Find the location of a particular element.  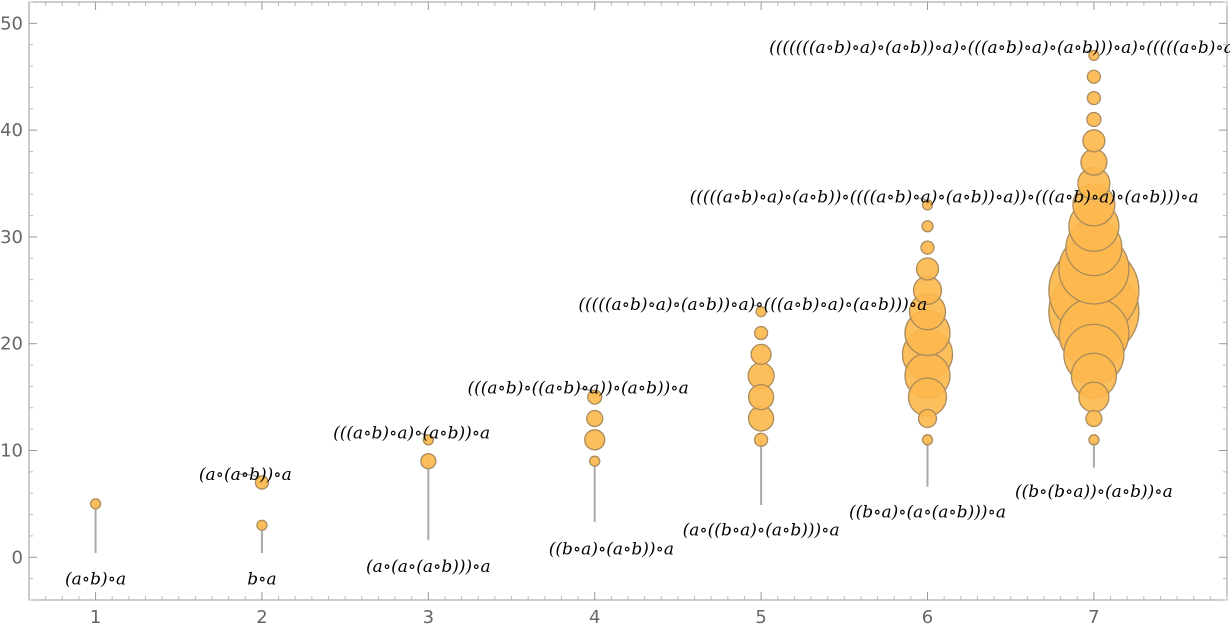

expression-label: (a∘(a∘b))∘a is located at coordinates (245, 475).